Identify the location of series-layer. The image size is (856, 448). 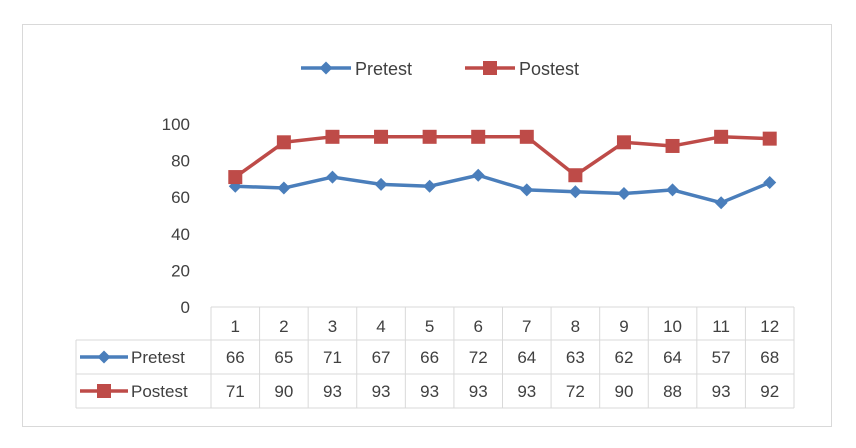
(502, 169).